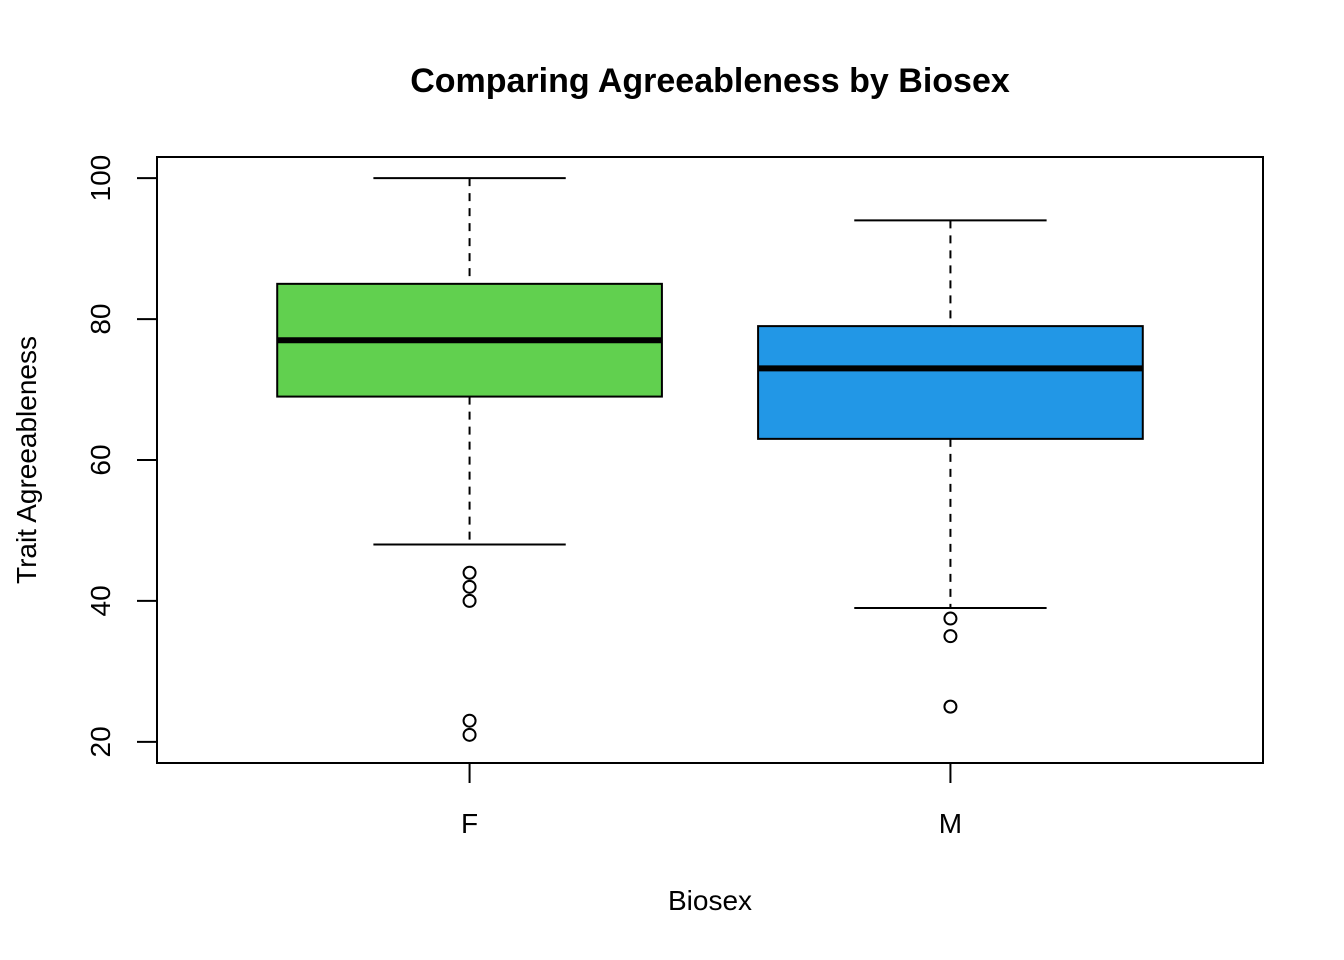 This screenshot has width=1344, height=960. I want to click on y-axis: 20 40 60 80 100, so click(121, 456).